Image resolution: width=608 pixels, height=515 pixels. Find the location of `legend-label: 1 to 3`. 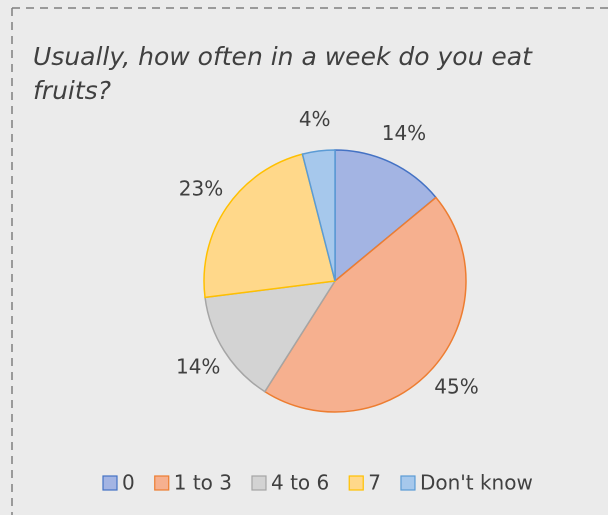

legend-label: 1 to 3 is located at coordinates (203, 483).